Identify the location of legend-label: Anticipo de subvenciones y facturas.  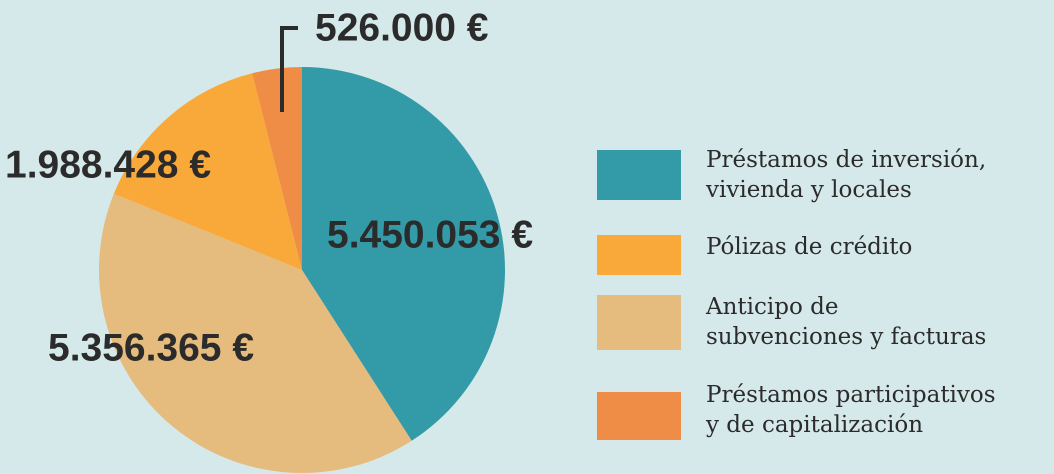
(846, 322).